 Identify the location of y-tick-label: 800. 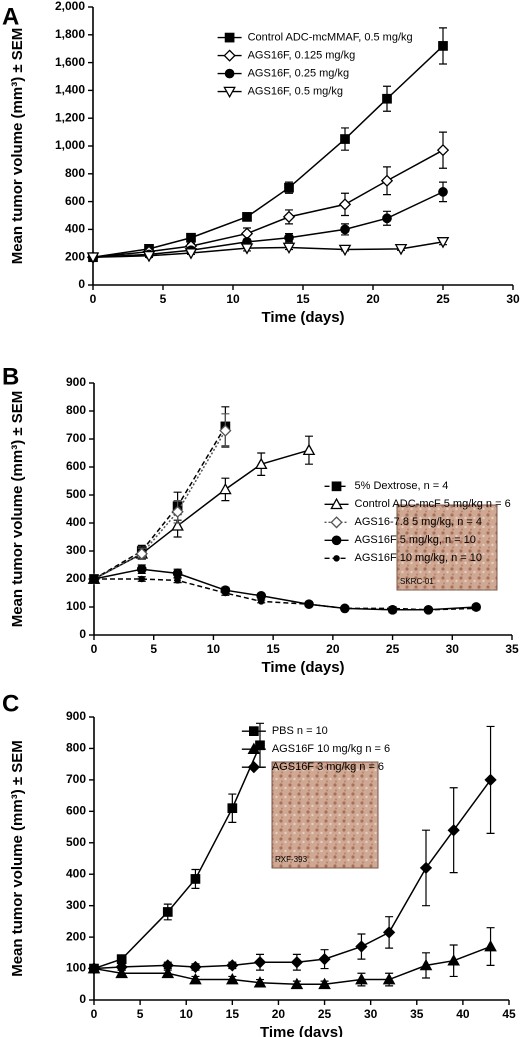
(75, 173).